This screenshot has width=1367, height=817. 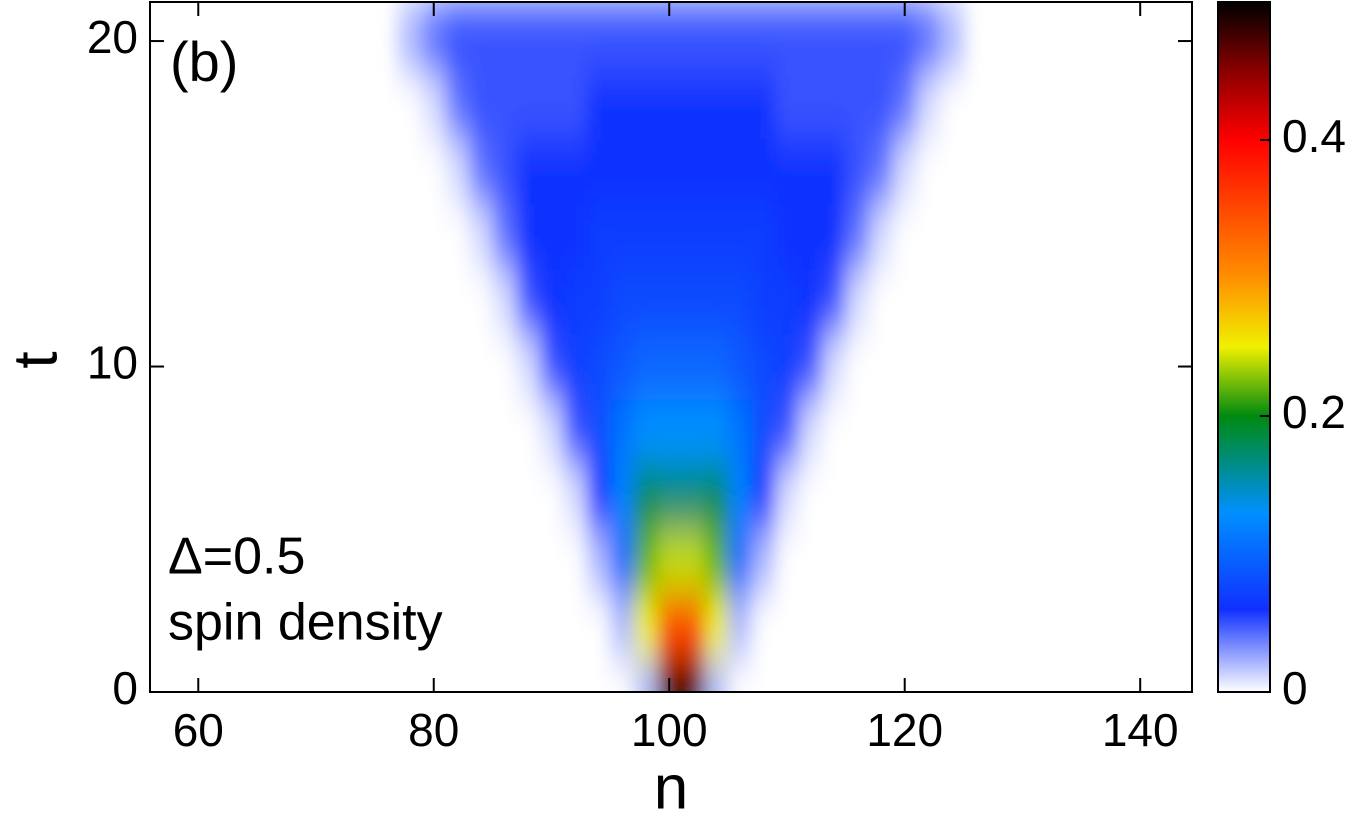 What do you see at coordinates (236, 557) in the screenshot?
I see `annotation: Δ=0.5` at bounding box center [236, 557].